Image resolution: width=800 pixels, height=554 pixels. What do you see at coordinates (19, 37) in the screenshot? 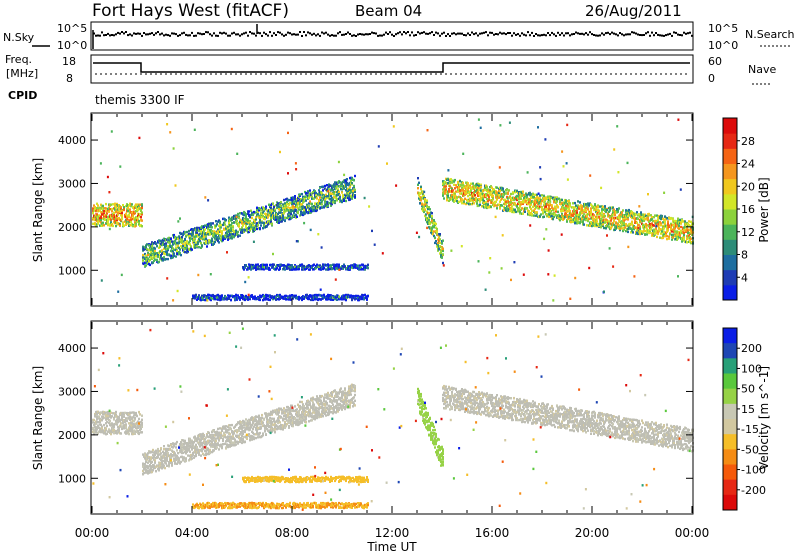
I see `noise-left-label: N.Sky` at bounding box center [19, 37].